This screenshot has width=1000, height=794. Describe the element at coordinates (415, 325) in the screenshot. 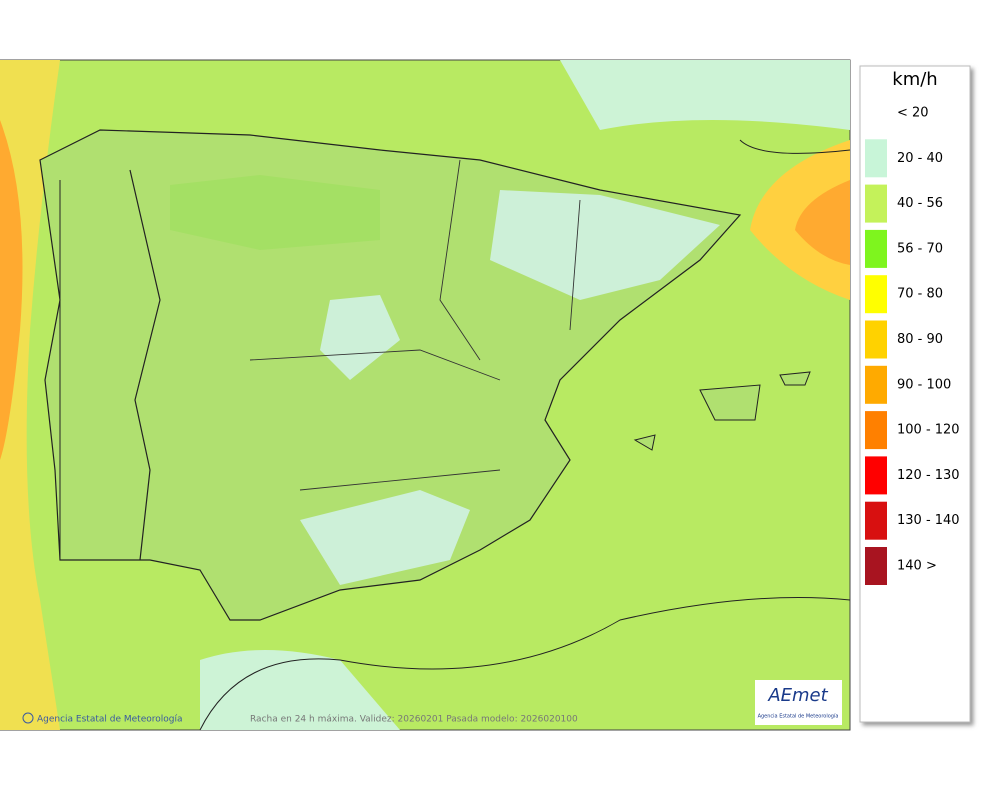

I see `region-borders` at that location.